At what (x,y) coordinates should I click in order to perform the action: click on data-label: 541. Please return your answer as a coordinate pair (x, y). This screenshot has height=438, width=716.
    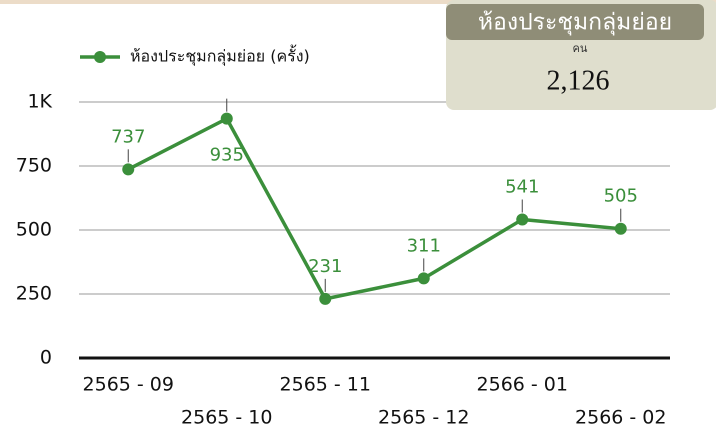
    Looking at the image, I should click on (522, 187).